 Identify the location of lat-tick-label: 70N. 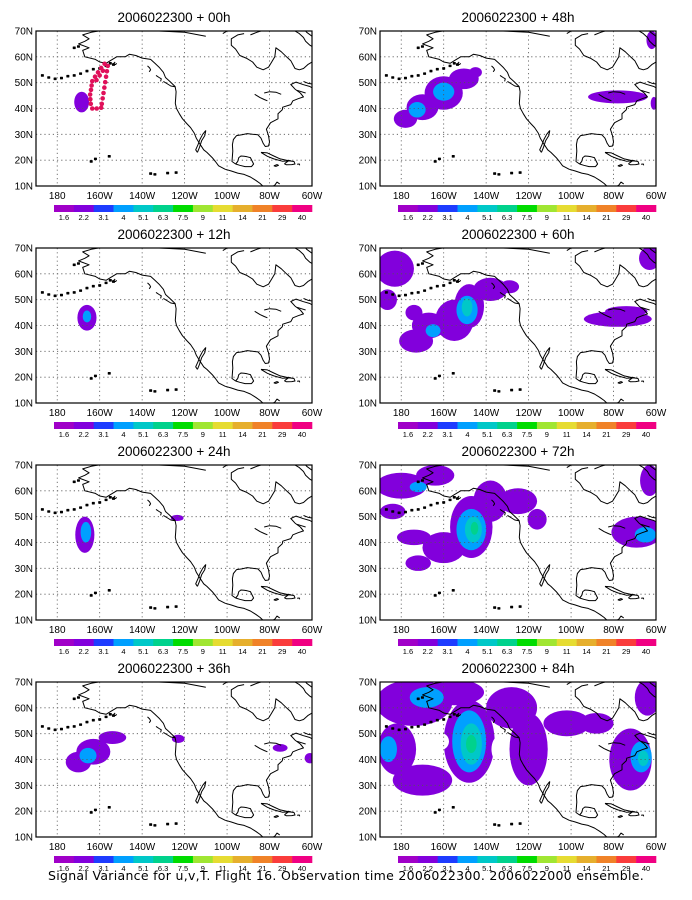
(24, 466).